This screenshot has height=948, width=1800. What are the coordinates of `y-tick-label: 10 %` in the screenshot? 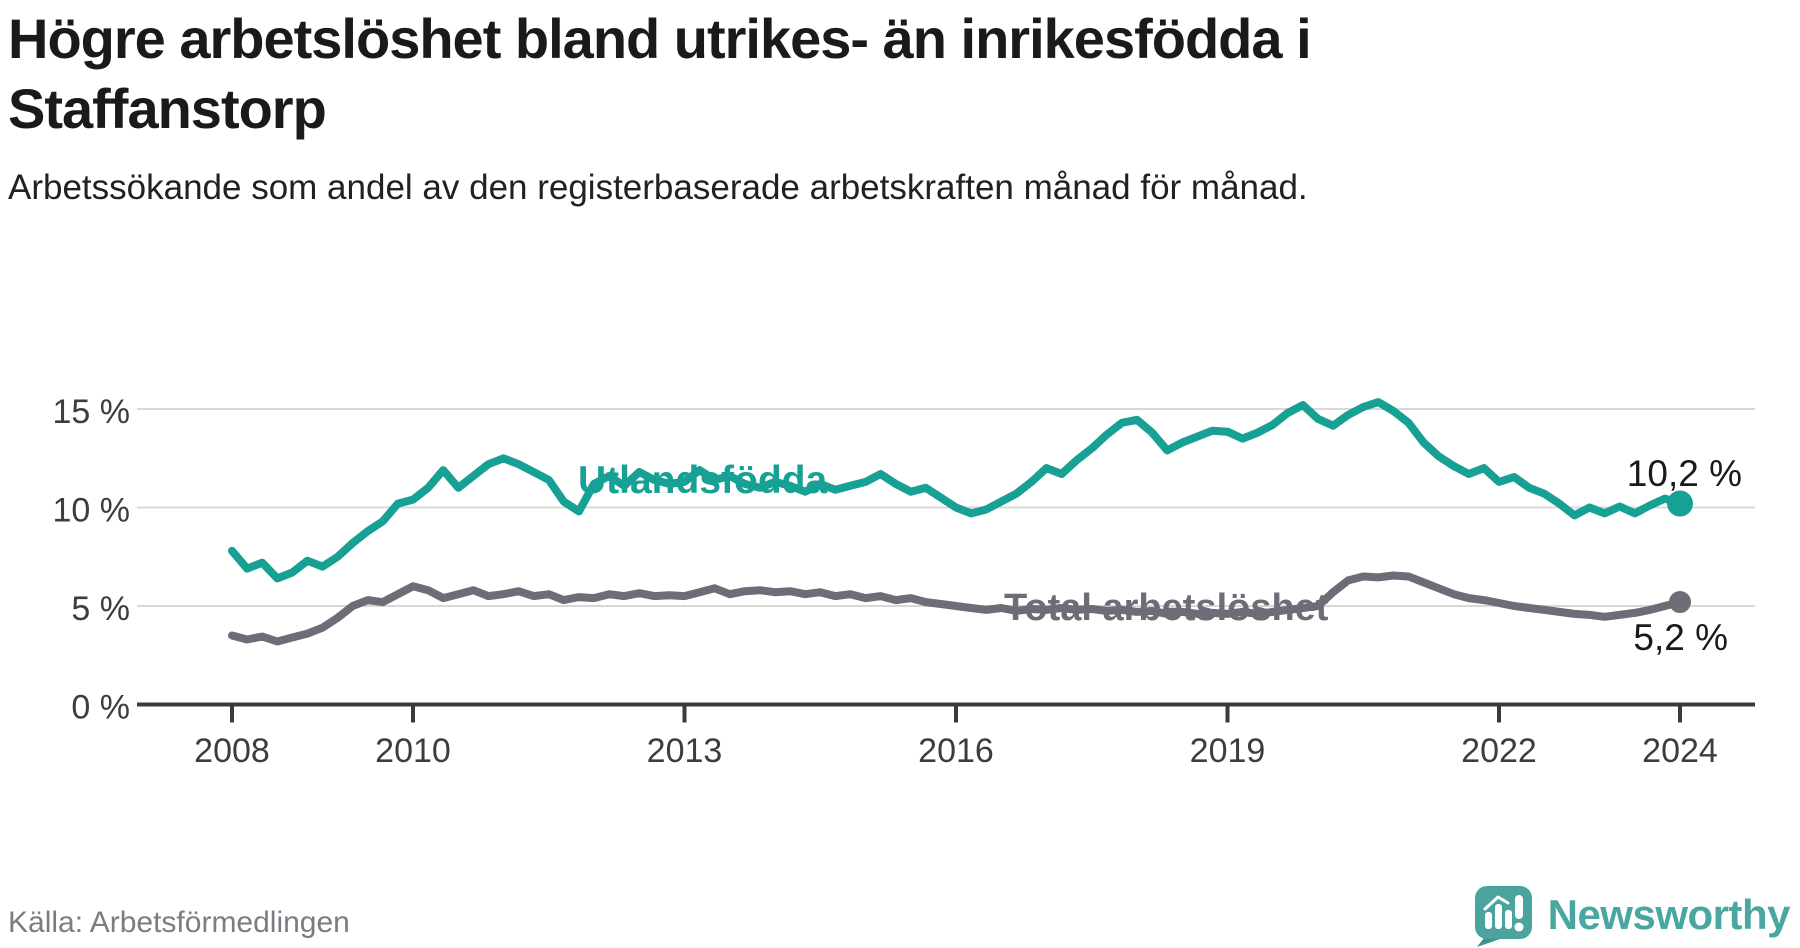 It's located at (92, 511).